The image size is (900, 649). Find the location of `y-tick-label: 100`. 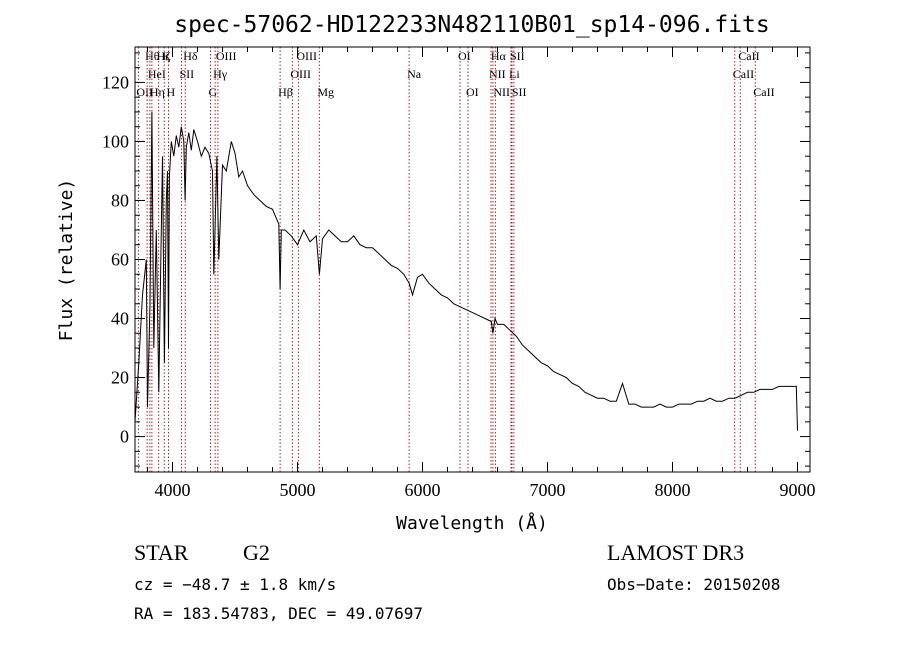

y-tick-label: 100 is located at coordinates (115, 141).